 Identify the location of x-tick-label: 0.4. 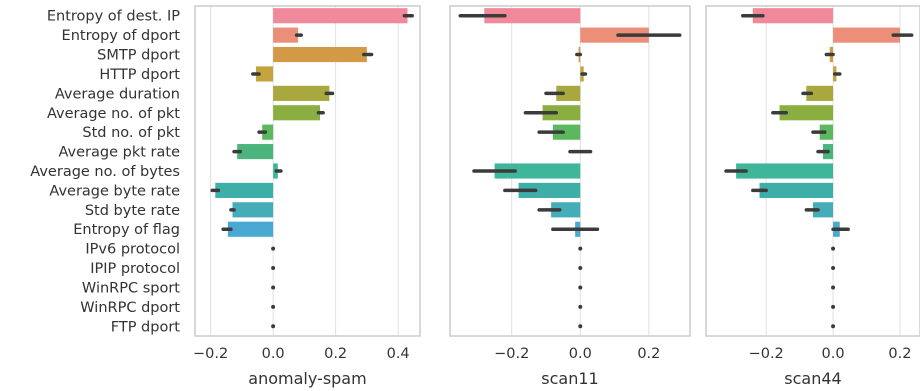
(398, 354).